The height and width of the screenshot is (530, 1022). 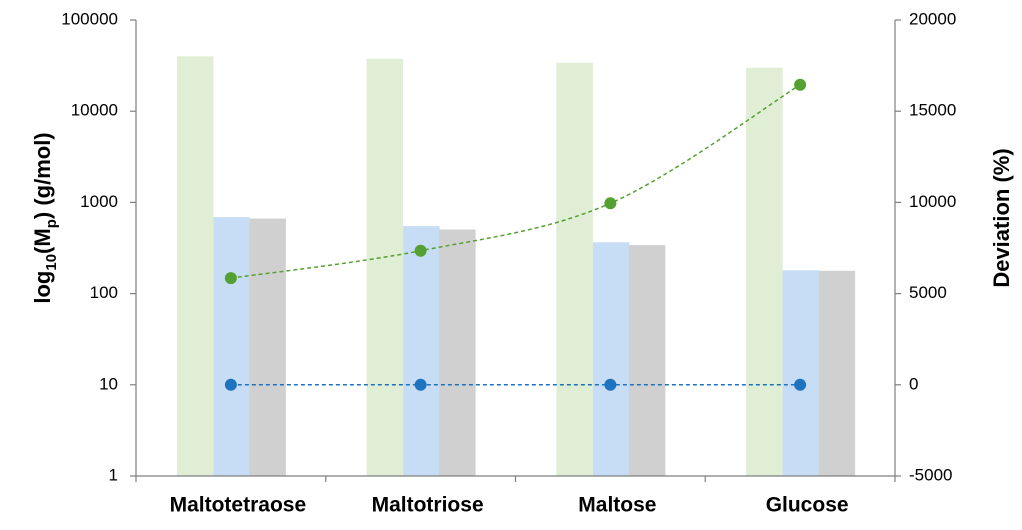 What do you see at coordinates (932, 18) in the screenshot?
I see `right-tick-label: 20000` at bounding box center [932, 18].